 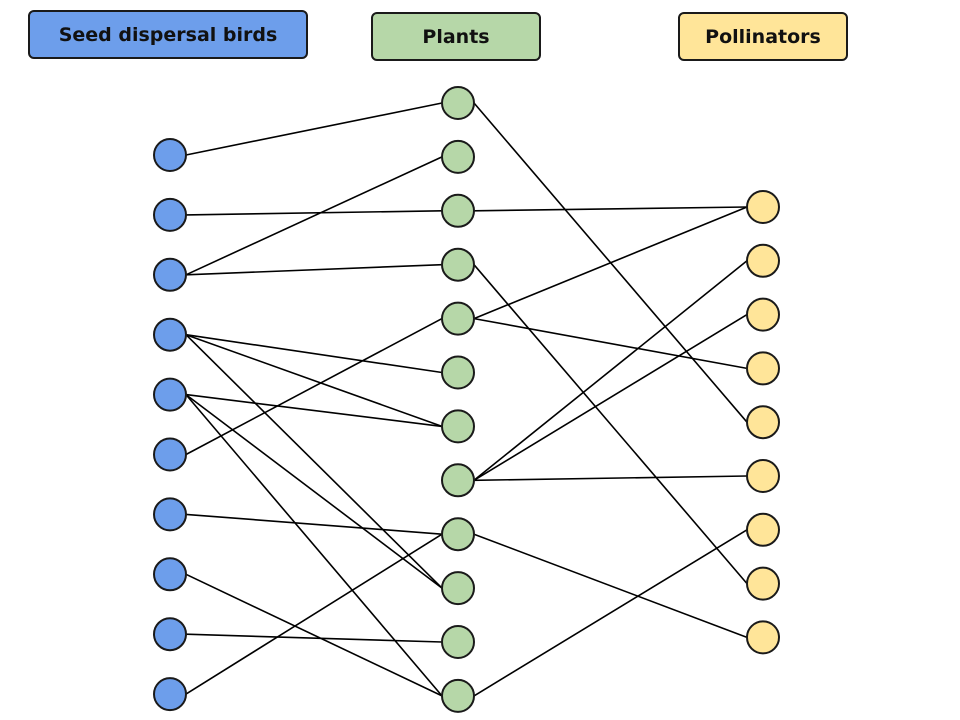 I want to click on seed-dispersal-birds-header: Seed dispersal birds, so click(x=168, y=34).